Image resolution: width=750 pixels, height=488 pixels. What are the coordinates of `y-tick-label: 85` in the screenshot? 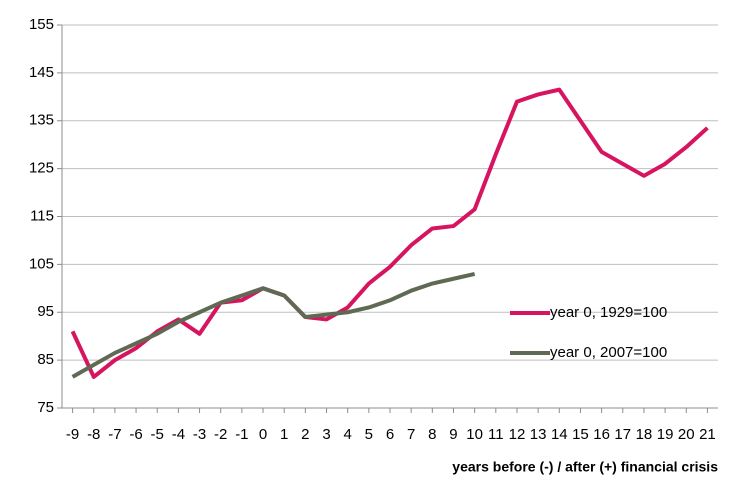 It's located at (45, 359).